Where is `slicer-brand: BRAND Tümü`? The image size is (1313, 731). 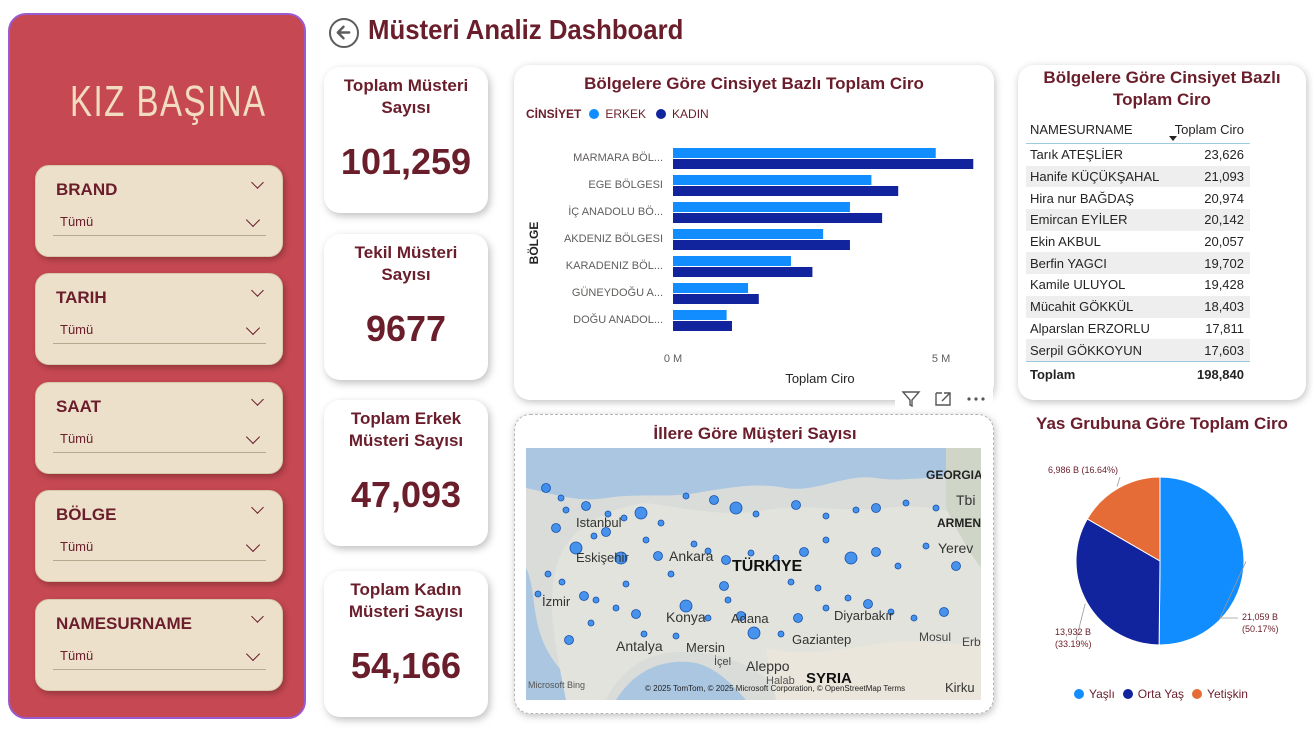
slicer-brand: BRAND Tümü is located at coordinates (159, 211).